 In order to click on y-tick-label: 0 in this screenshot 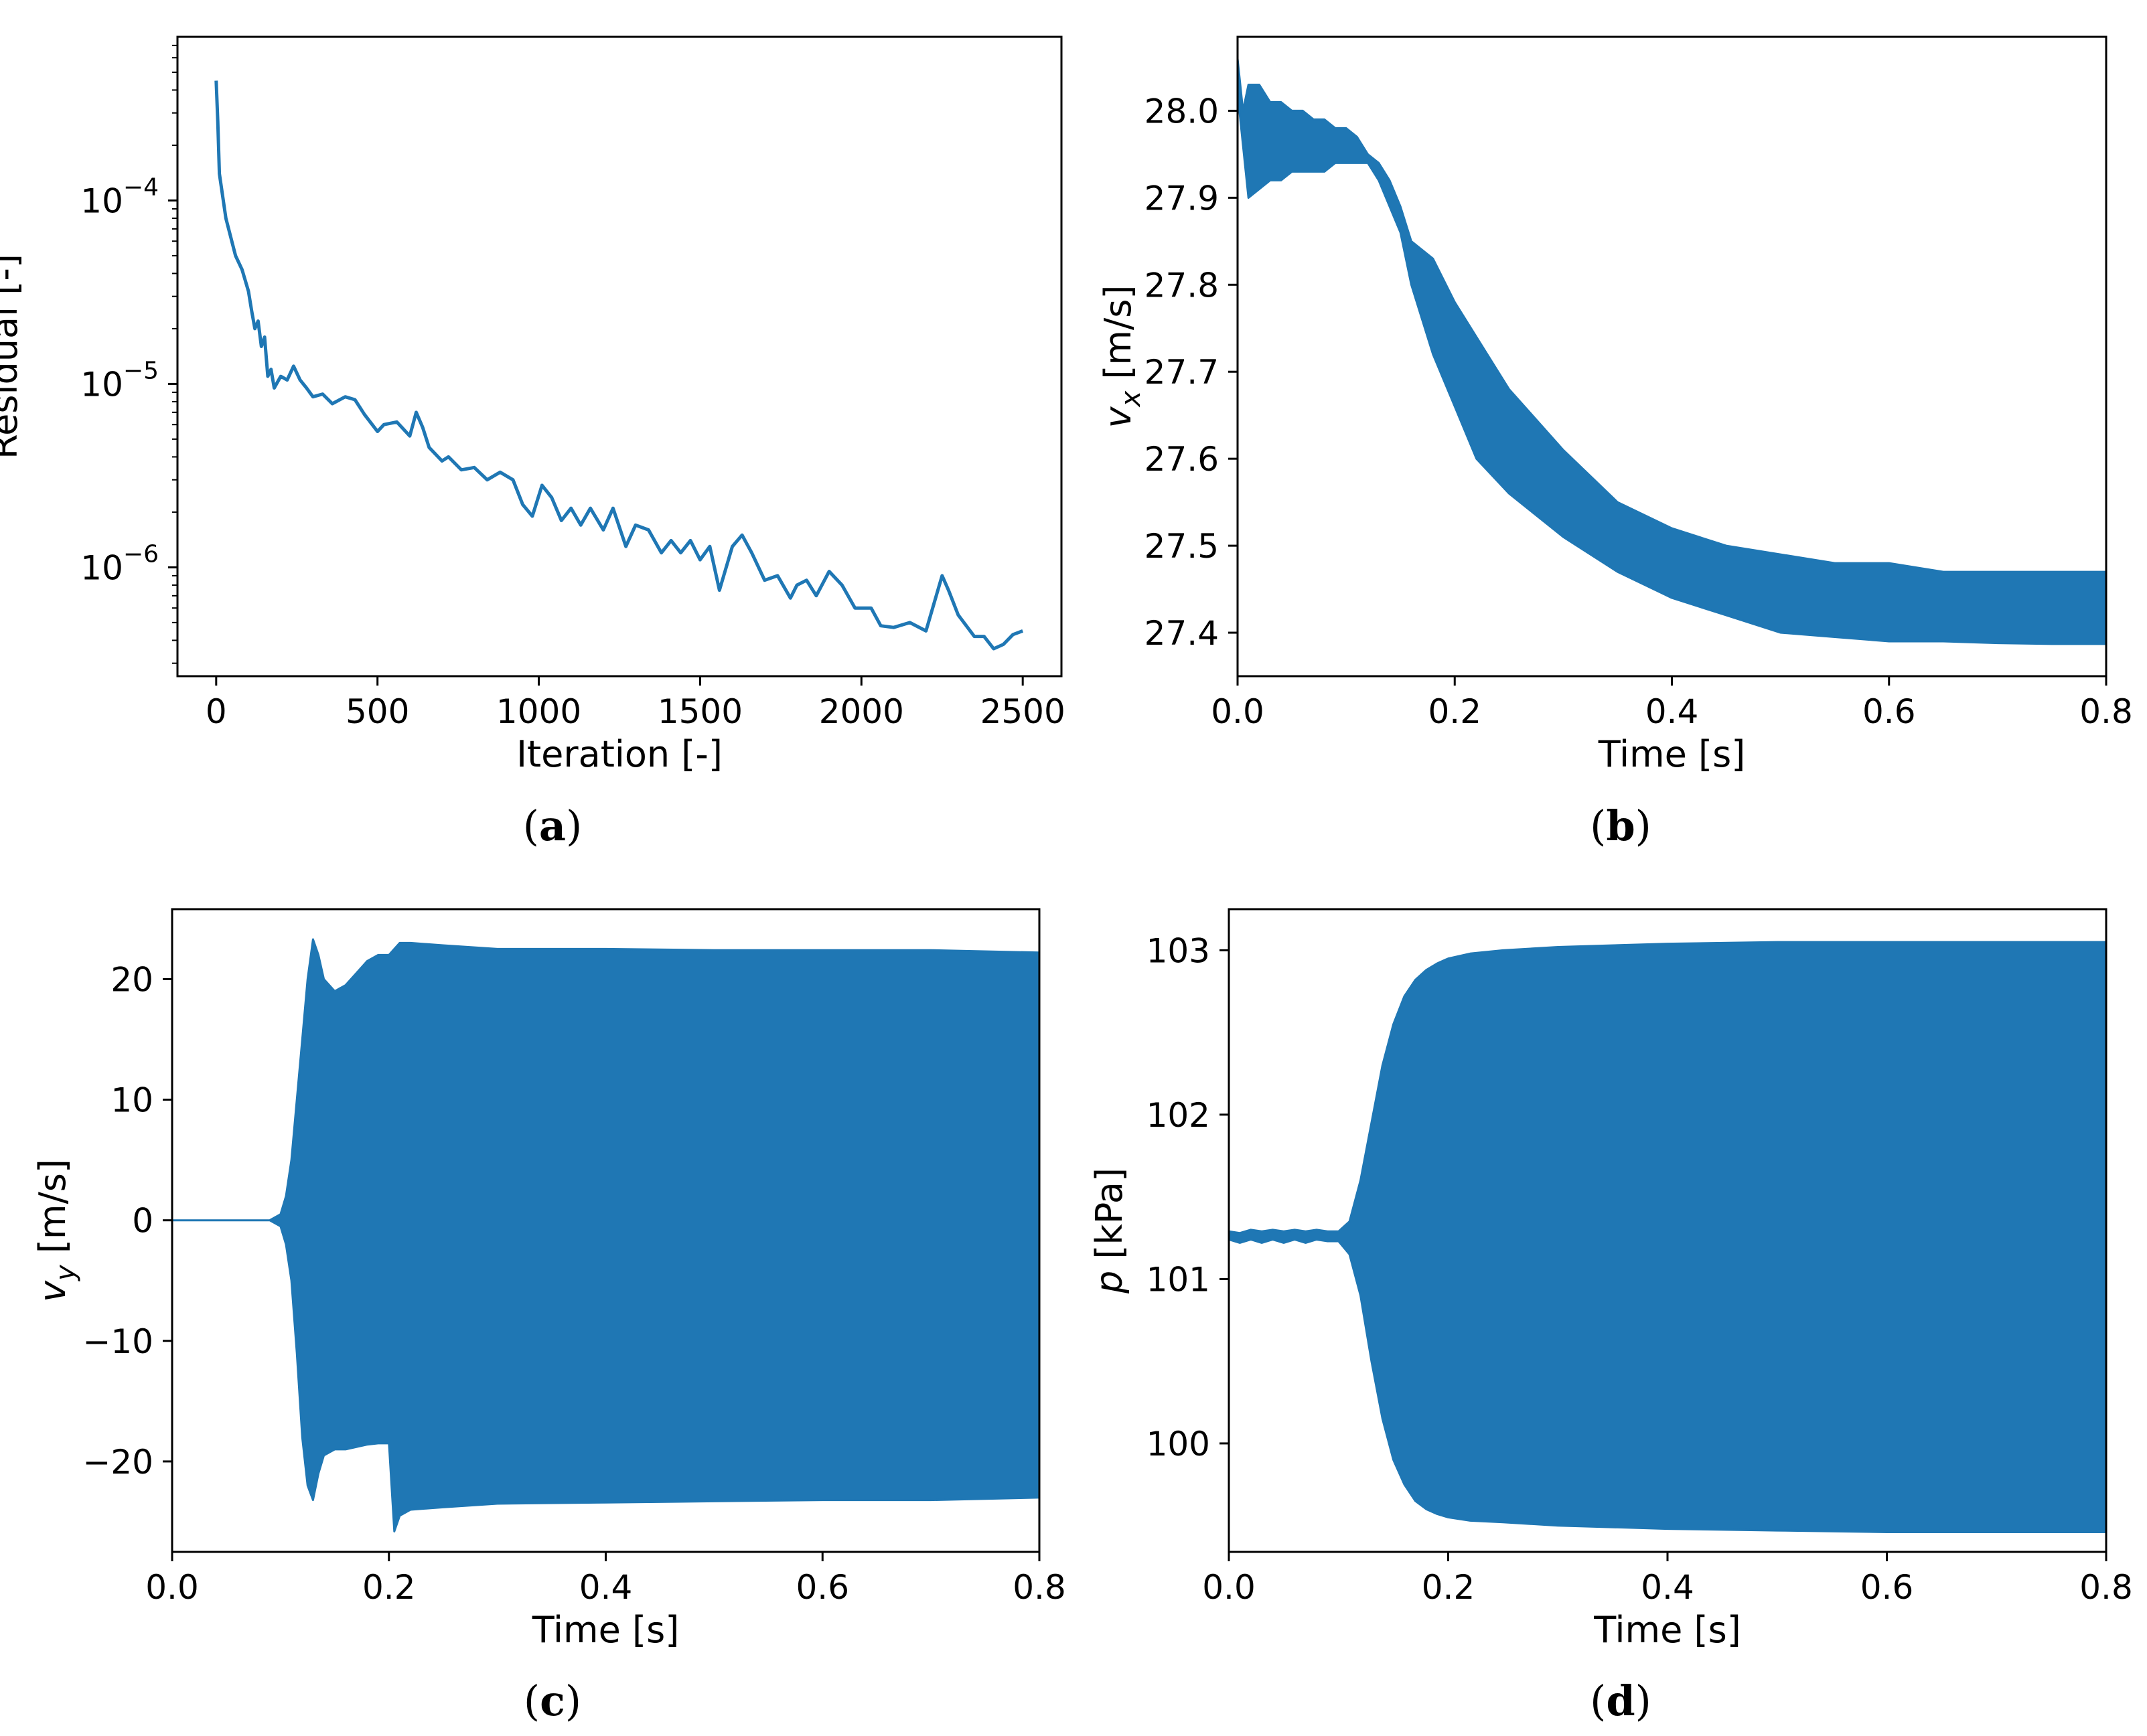, I will do `click(142, 1221)`.